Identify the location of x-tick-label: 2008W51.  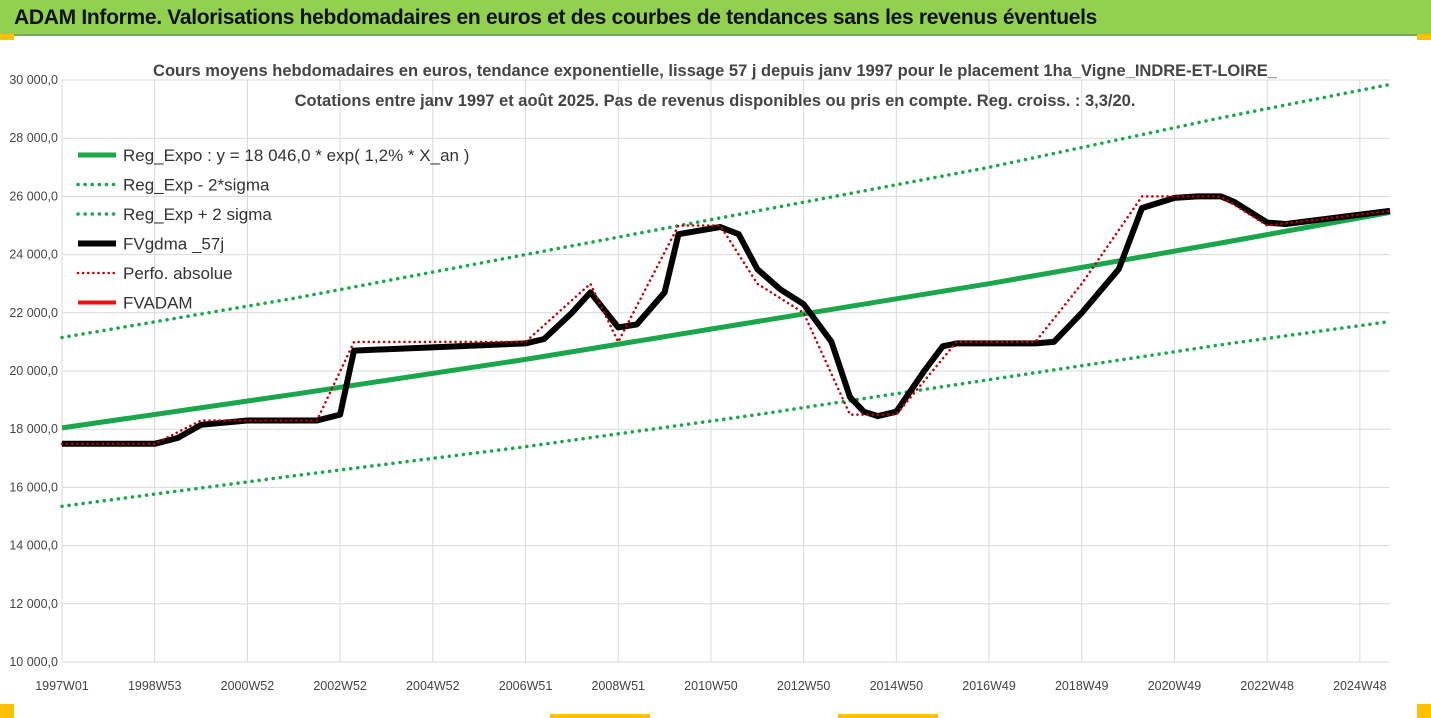
(618, 686).